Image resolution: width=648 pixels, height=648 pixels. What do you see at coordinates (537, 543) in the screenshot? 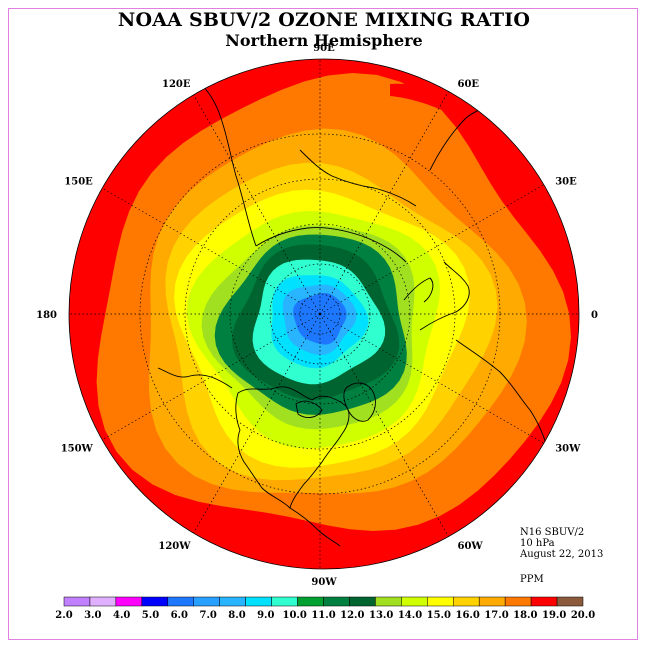
I see `pressure-level-label: 10 hPa` at bounding box center [537, 543].